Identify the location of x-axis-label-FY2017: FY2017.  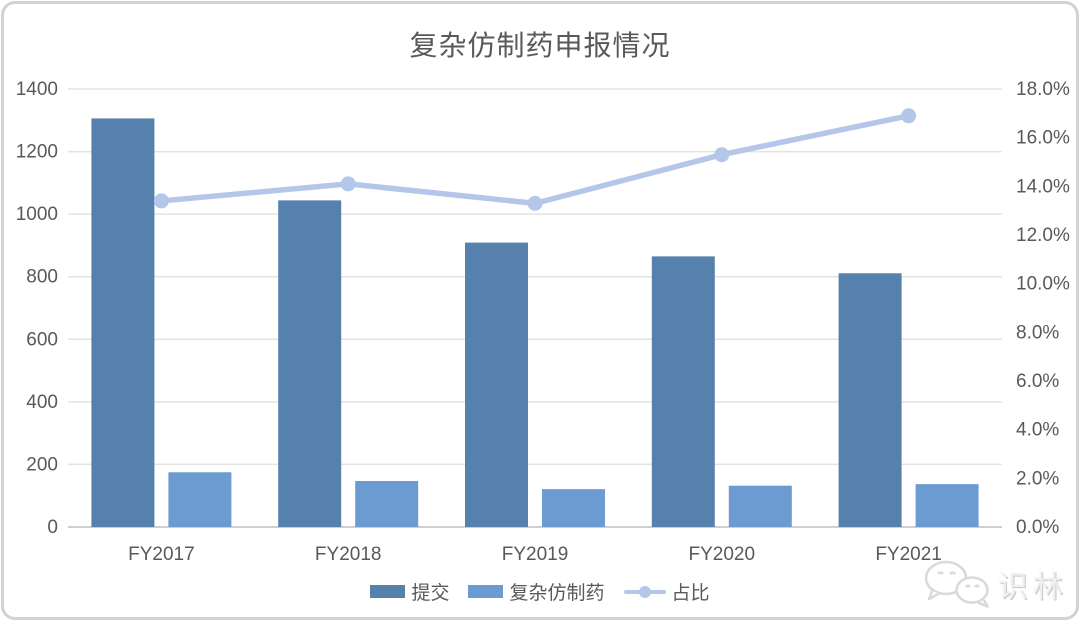
(161, 554).